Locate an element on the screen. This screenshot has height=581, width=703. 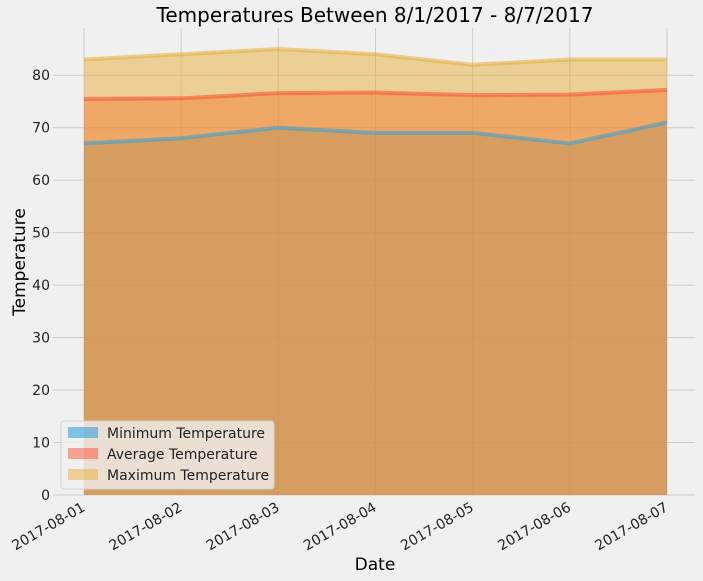
x-tick-label: 2017-08-01 is located at coordinates (49, 527).